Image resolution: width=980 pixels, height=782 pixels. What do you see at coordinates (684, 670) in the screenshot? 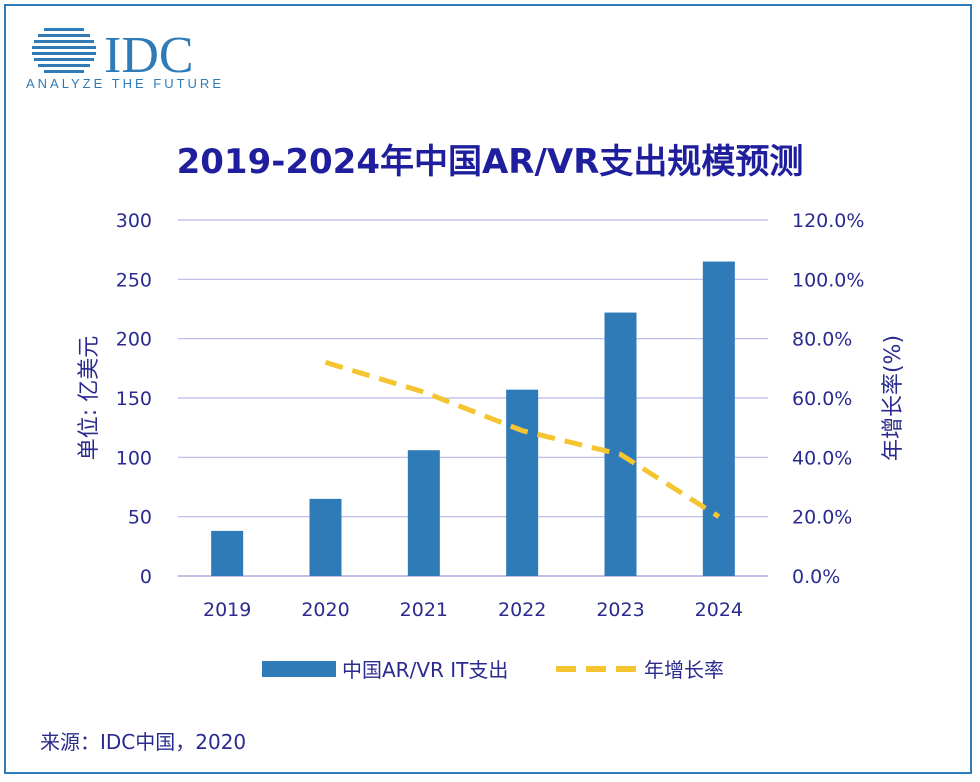
I see `legend-label-line: 年增长率` at bounding box center [684, 670].